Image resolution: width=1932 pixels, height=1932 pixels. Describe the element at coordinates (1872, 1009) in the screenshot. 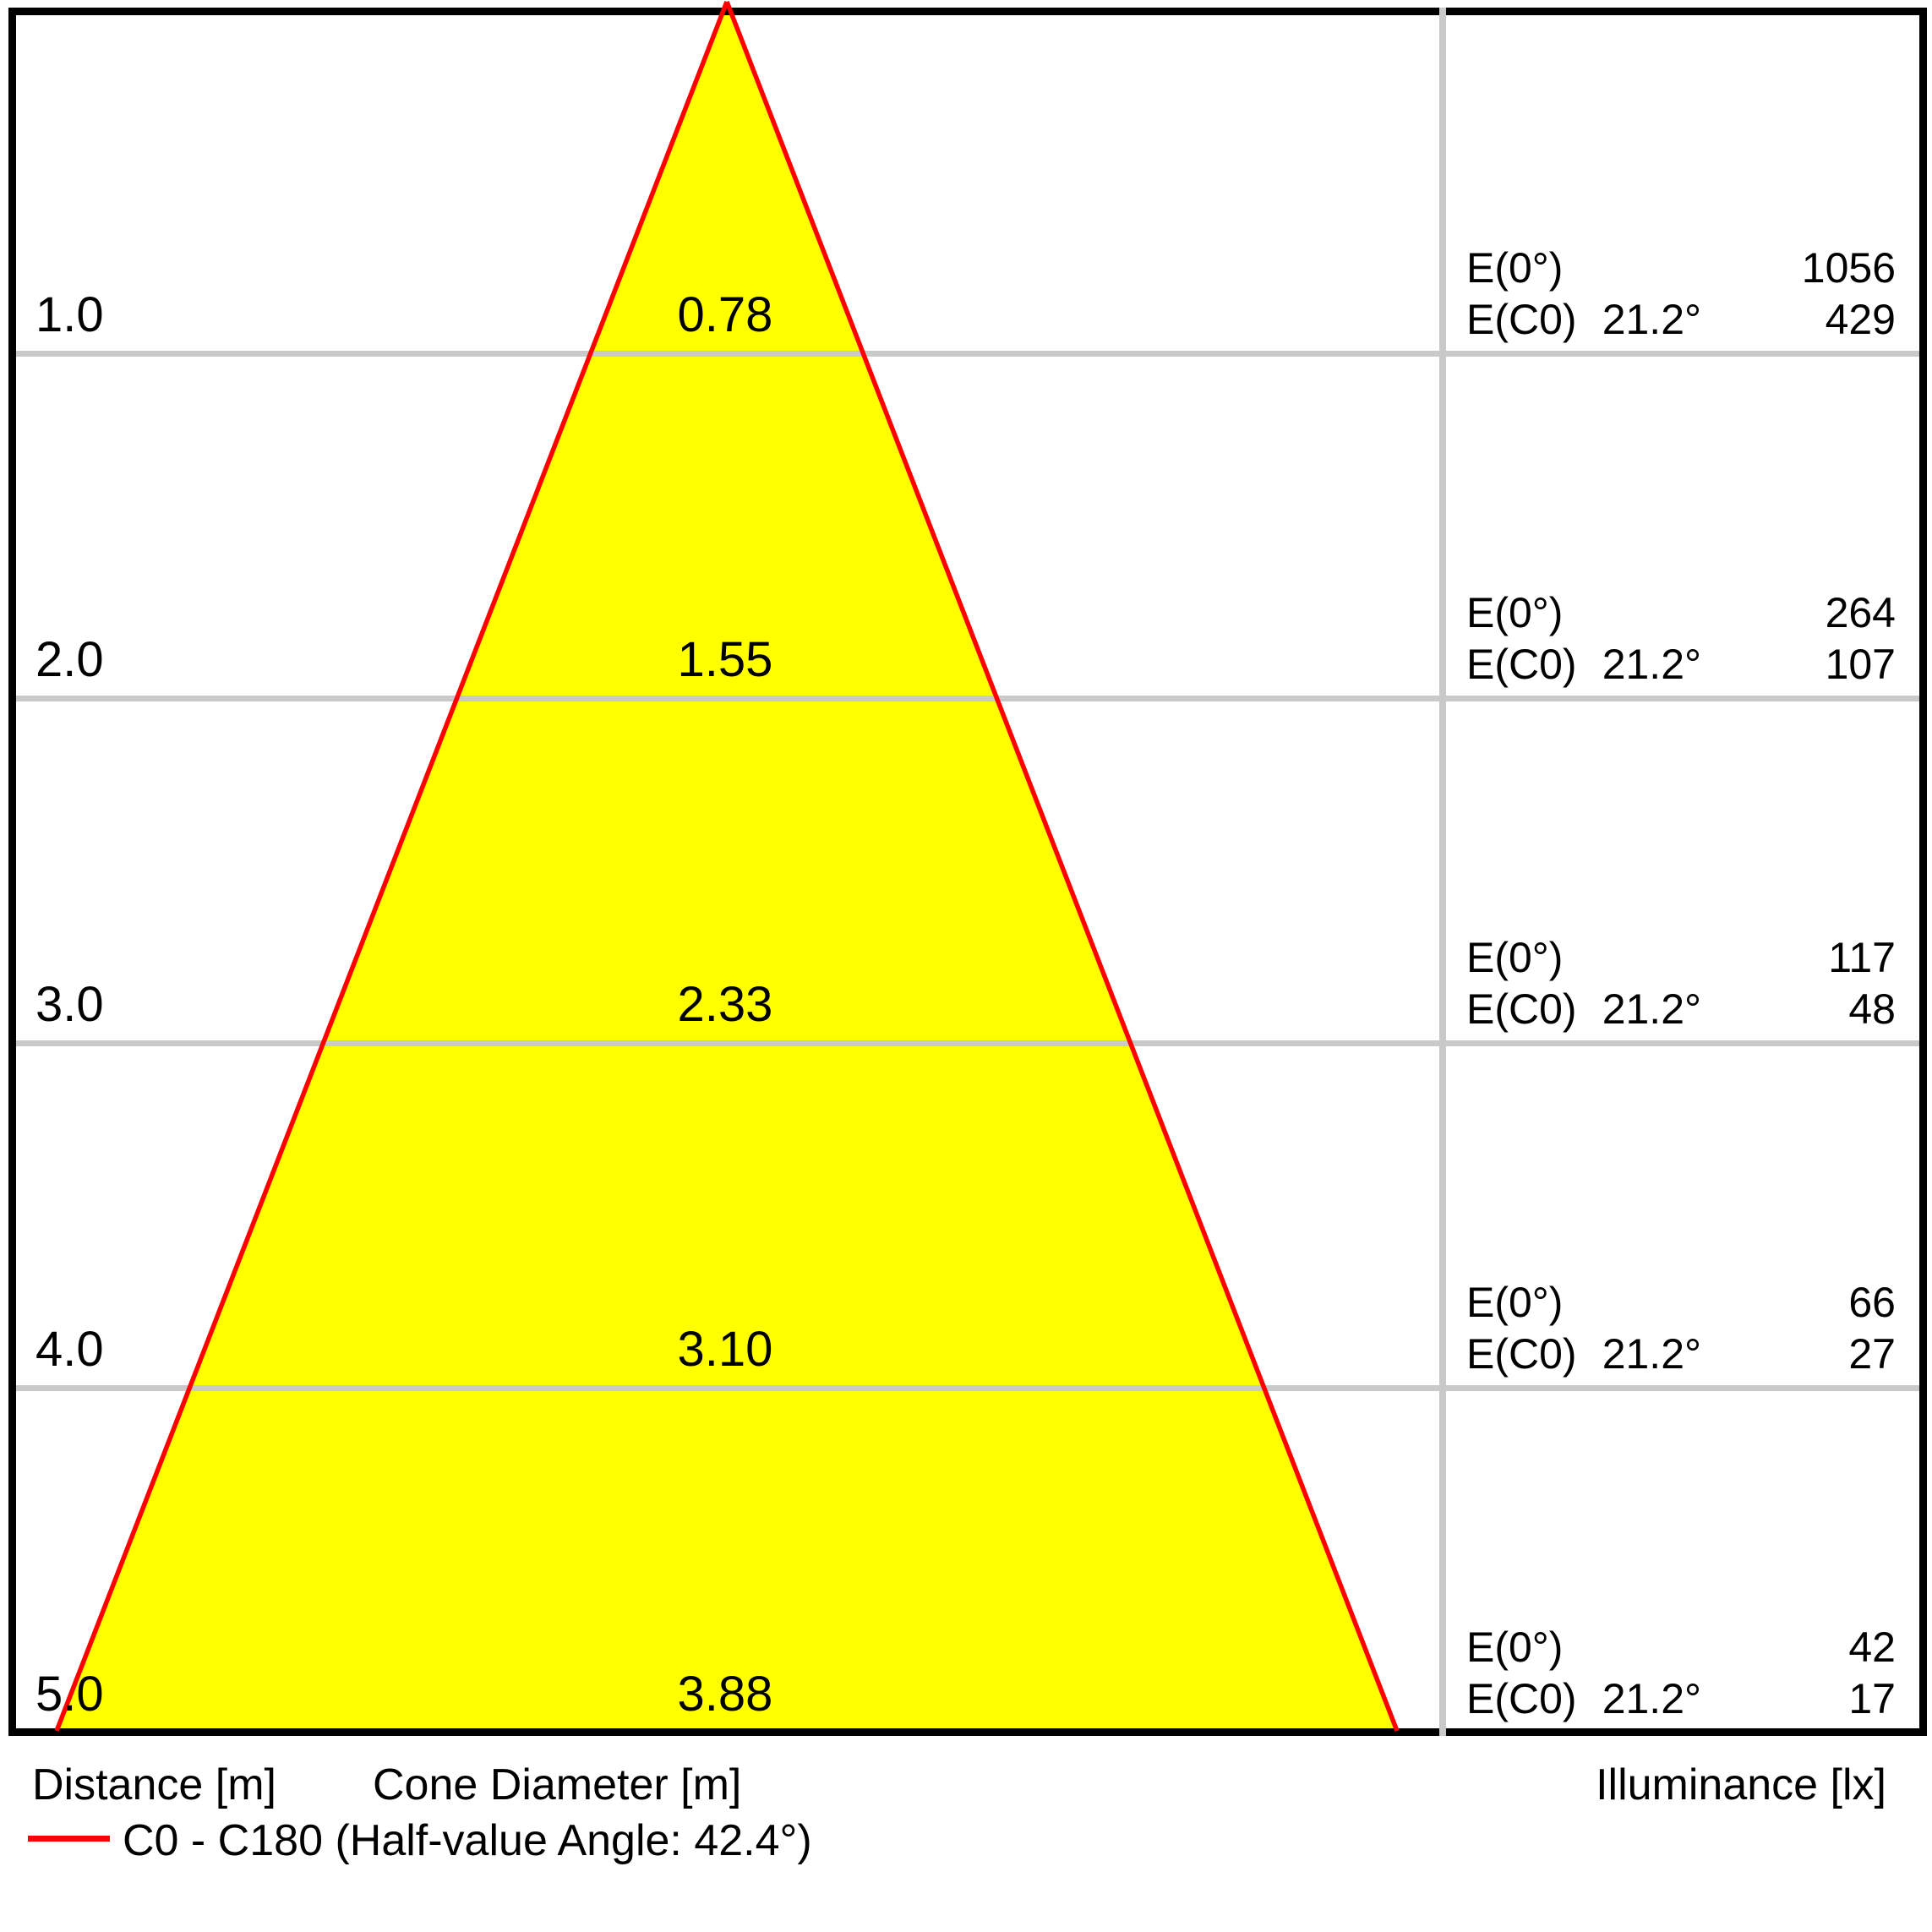

I see `ec0-value: 48` at that location.